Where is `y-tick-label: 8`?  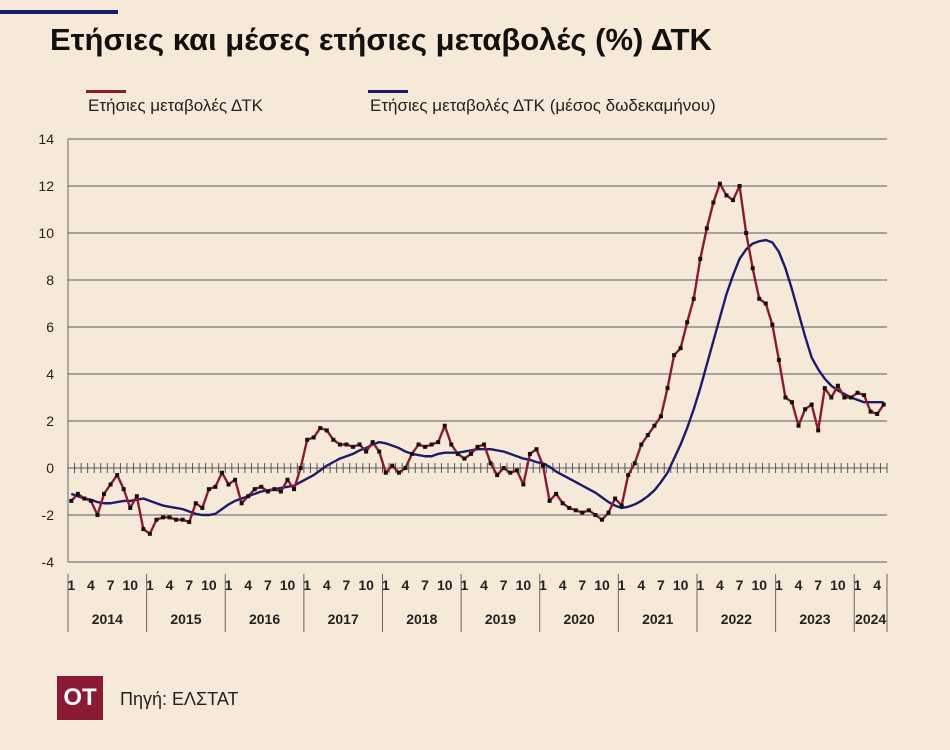 y-tick-label: 8 is located at coordinates (50, 280).